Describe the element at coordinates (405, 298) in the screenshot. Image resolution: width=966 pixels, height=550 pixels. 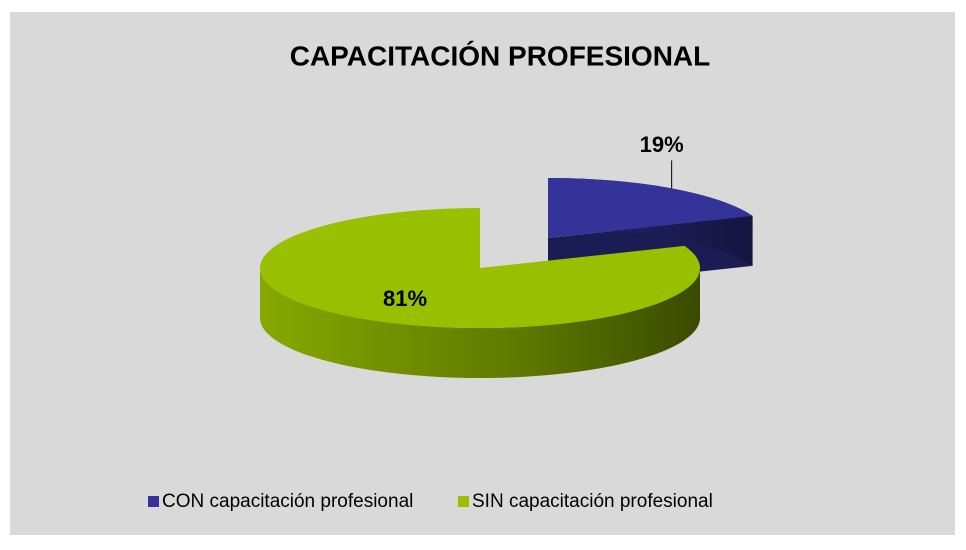
I see `data-label: 81%` at that location.